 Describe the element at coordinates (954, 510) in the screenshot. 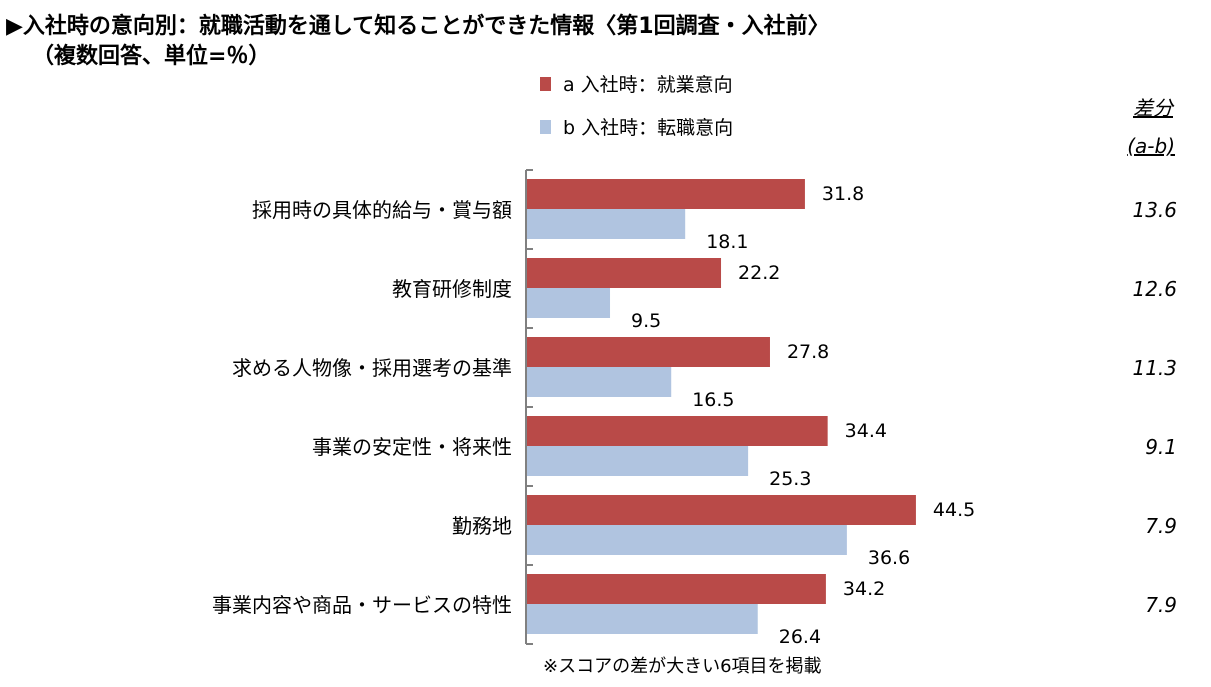

I see `value-label-a: 44.5` at that location.